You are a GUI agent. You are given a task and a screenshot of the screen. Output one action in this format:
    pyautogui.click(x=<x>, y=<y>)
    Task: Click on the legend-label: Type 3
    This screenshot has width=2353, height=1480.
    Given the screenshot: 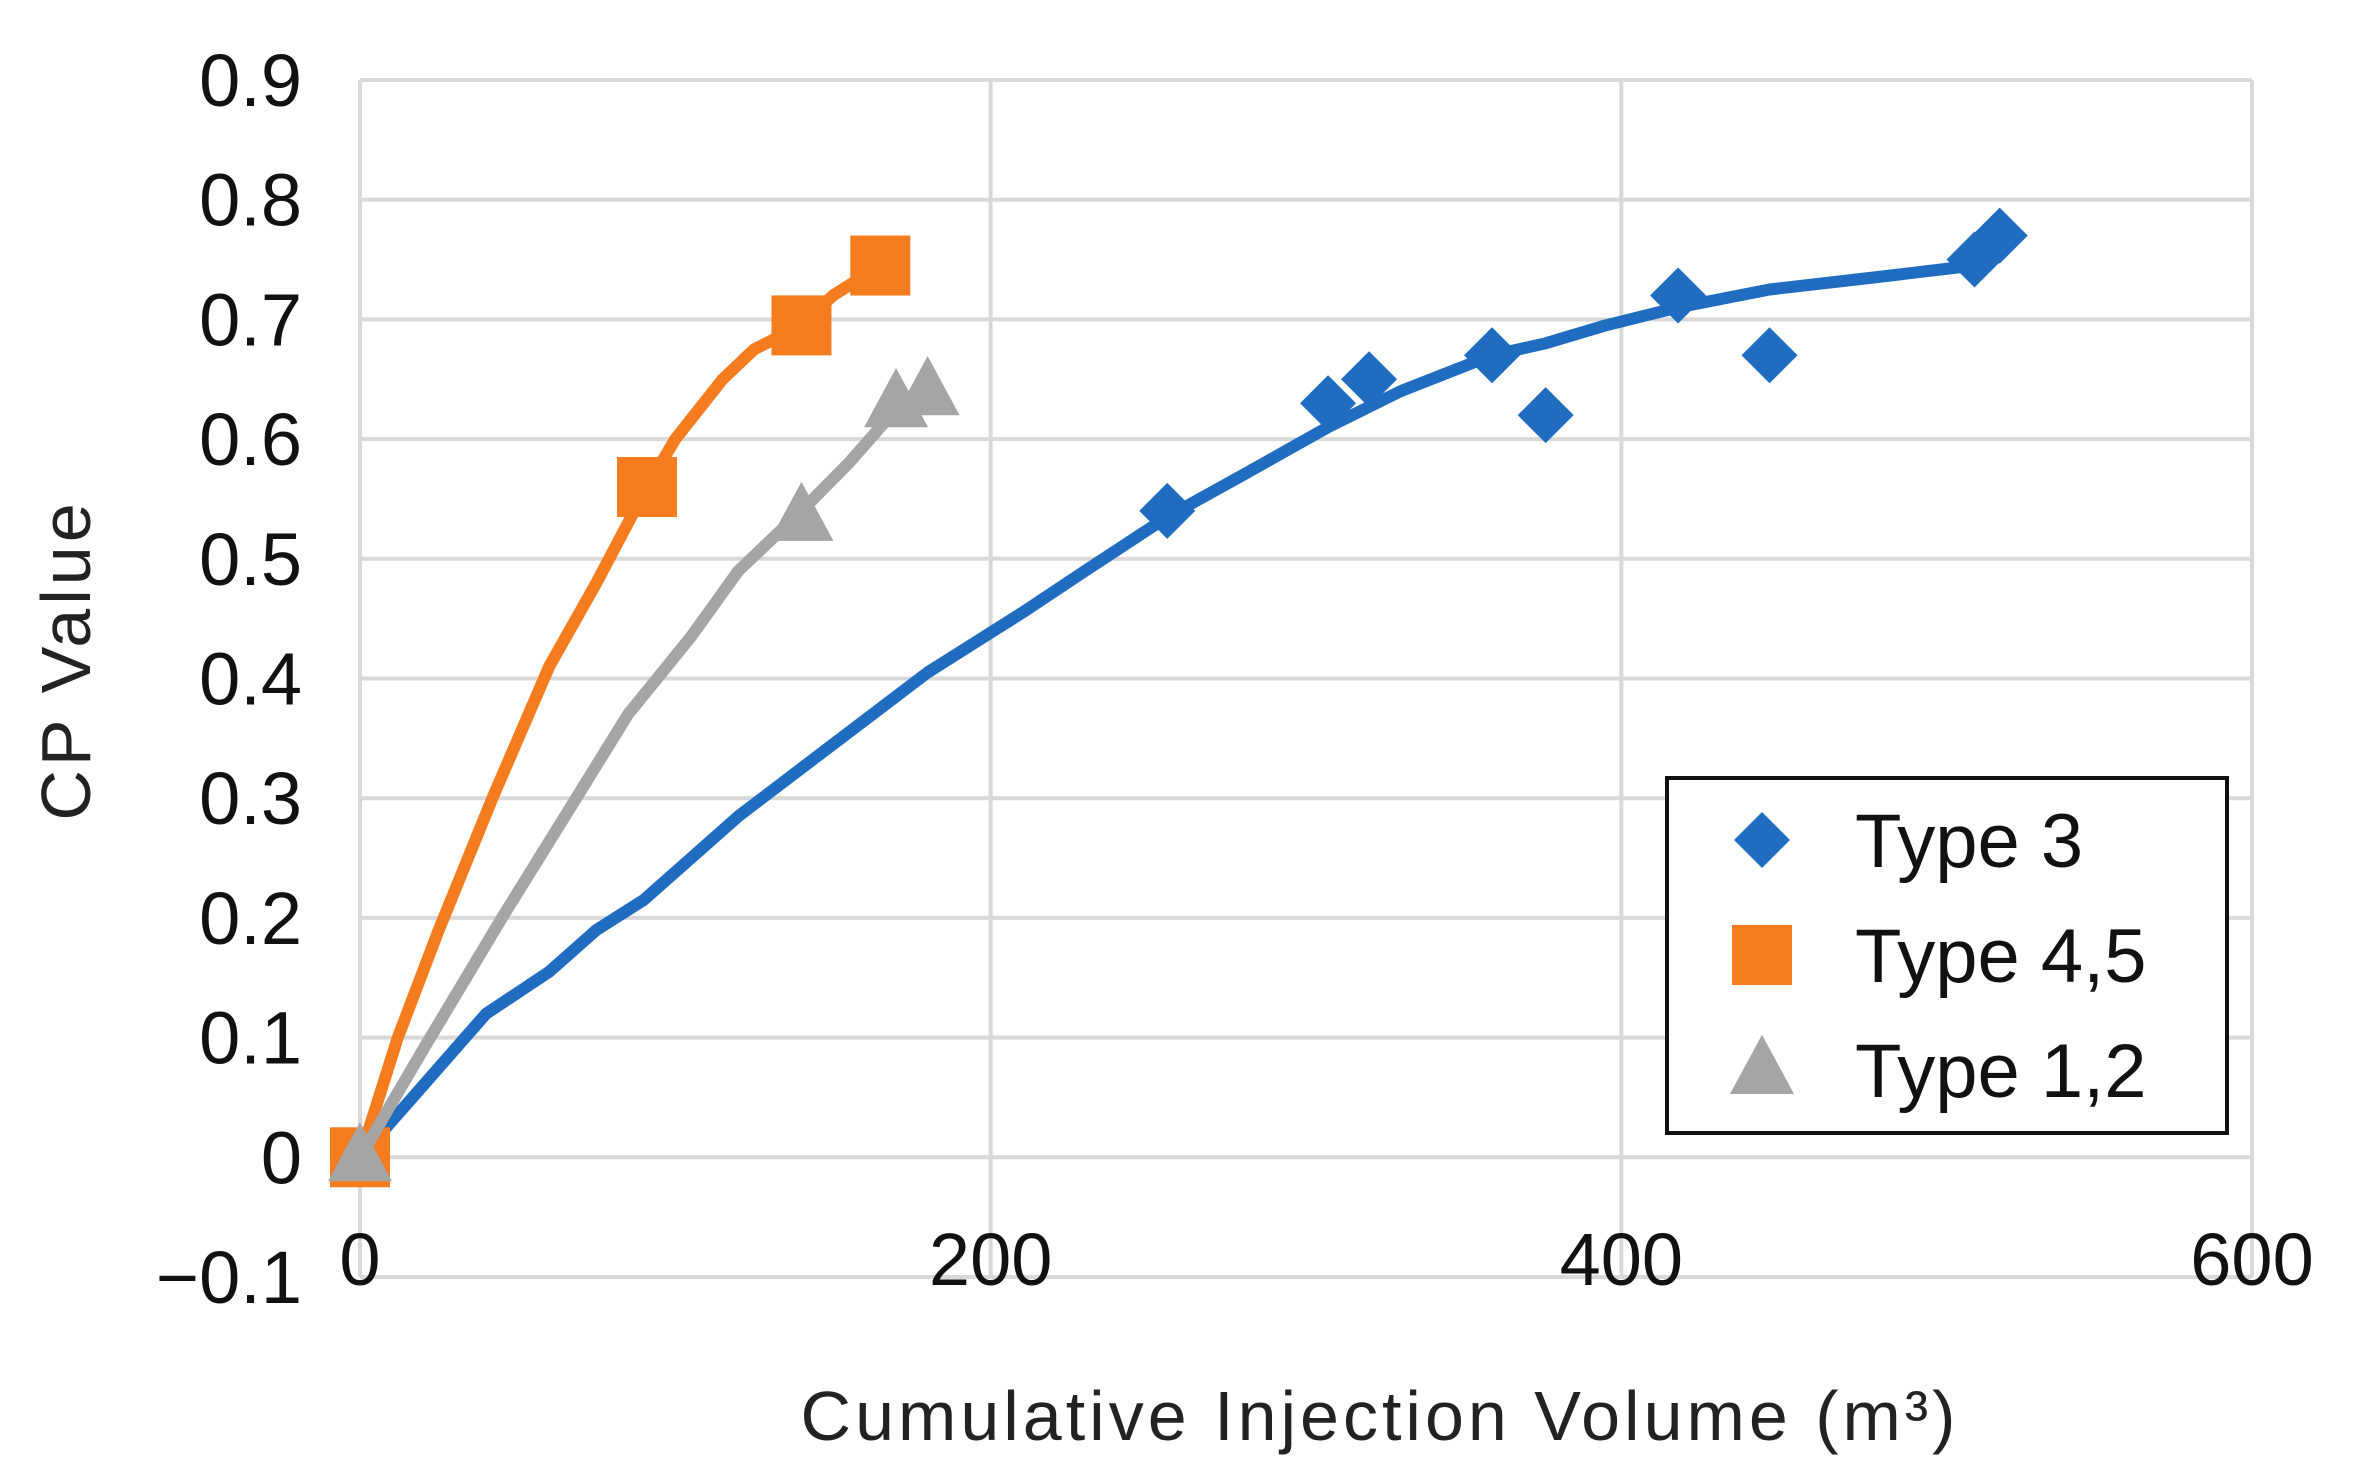 What is the action you would take?
    pyautogui.click(x=1969, y=841)
    